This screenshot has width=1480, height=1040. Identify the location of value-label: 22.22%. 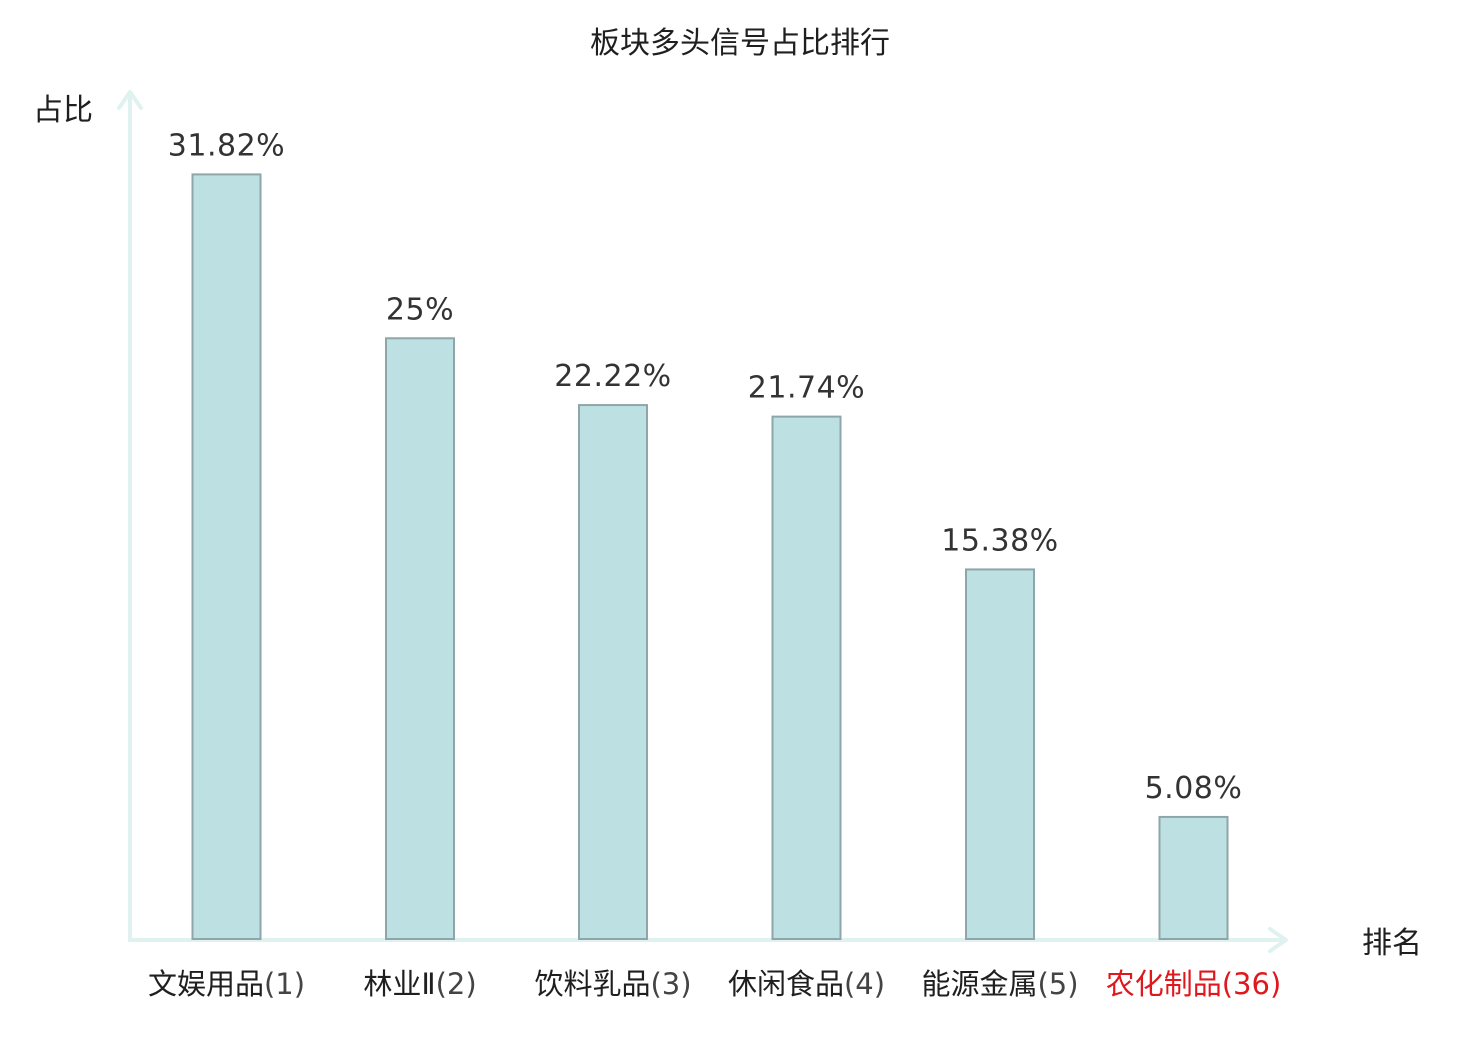
(612, 376).